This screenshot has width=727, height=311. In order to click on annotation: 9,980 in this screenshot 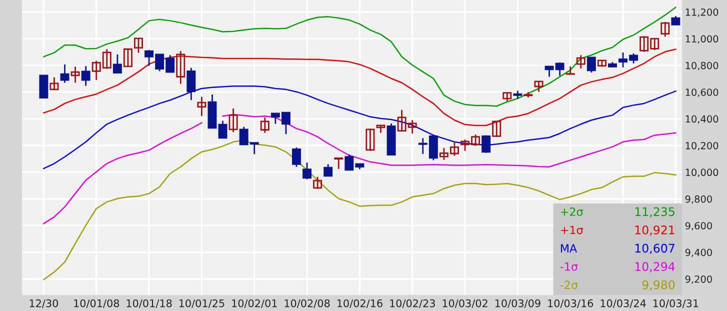, I will do `click(658, 285)`.